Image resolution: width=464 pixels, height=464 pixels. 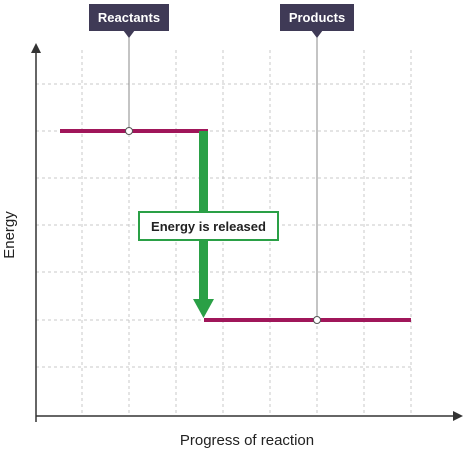 I want to click on x-axis-label: Progress of reaction, so click(x=247, y=440).